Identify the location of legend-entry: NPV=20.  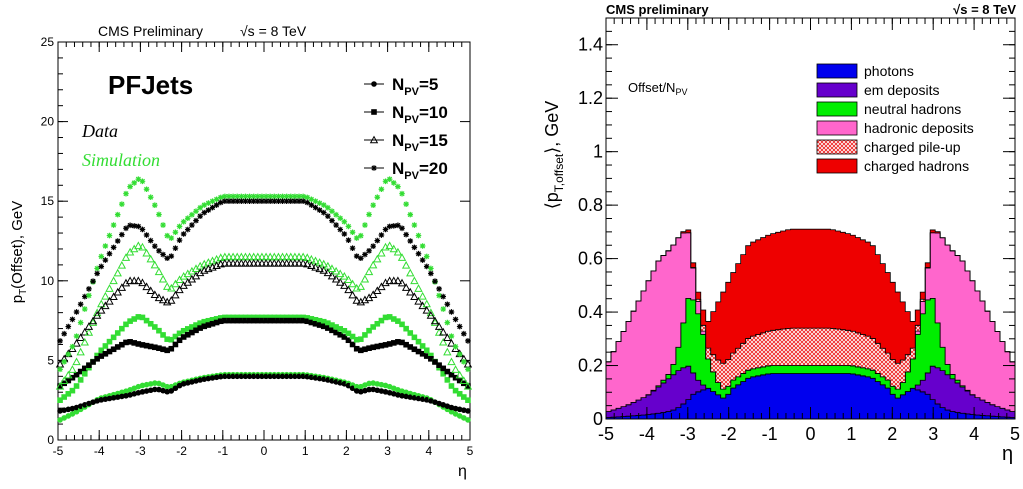
(420, 170).